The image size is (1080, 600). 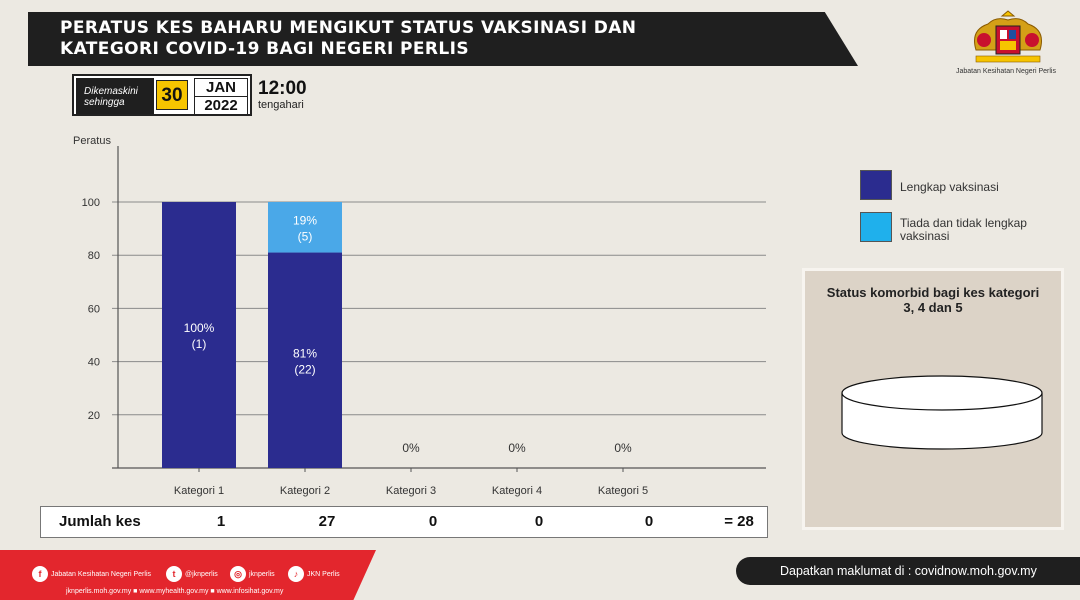 I want to click on x-tick-label: Kategori 3, so click(x=411, y=491).